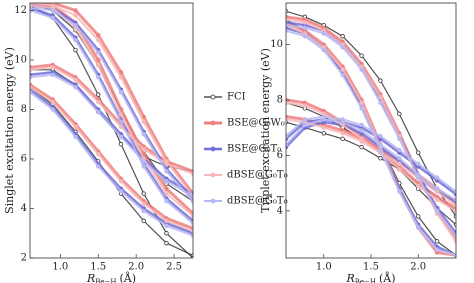 The image size is (474, 283). Describe the element at coordinates (24, 109) in the screenshot. I see `y-tick-label: 8` at that location.